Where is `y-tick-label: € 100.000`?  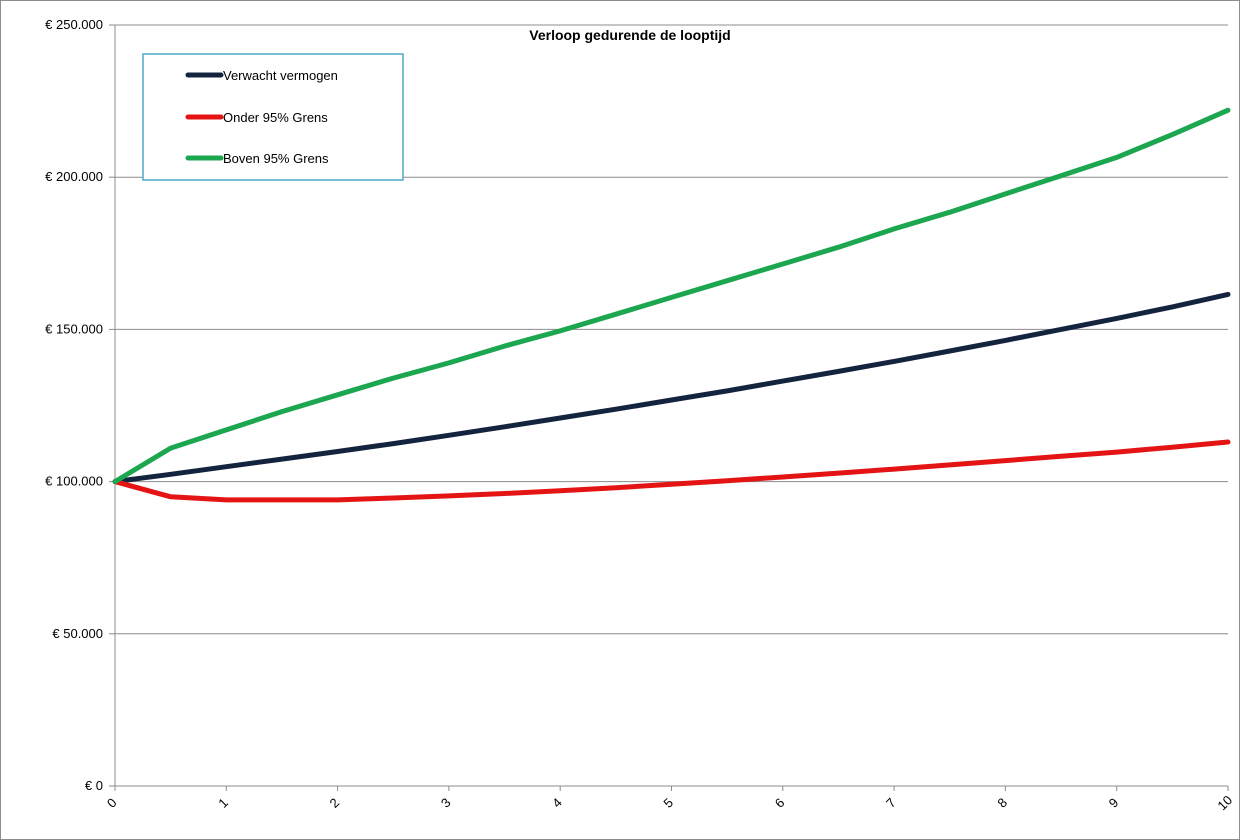 y-tick-label: € 100.000 is located at coordinates (74, 481).